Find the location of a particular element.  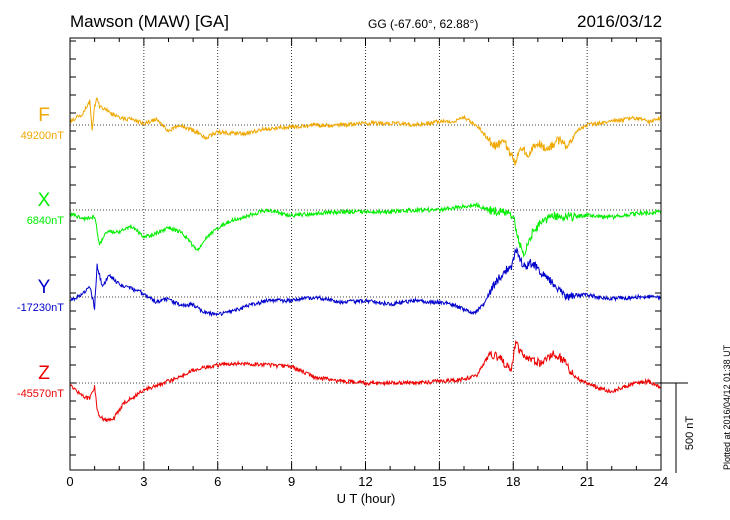

station-title: Mawson (MAW) [GA] is located at coordinates (149, 21).